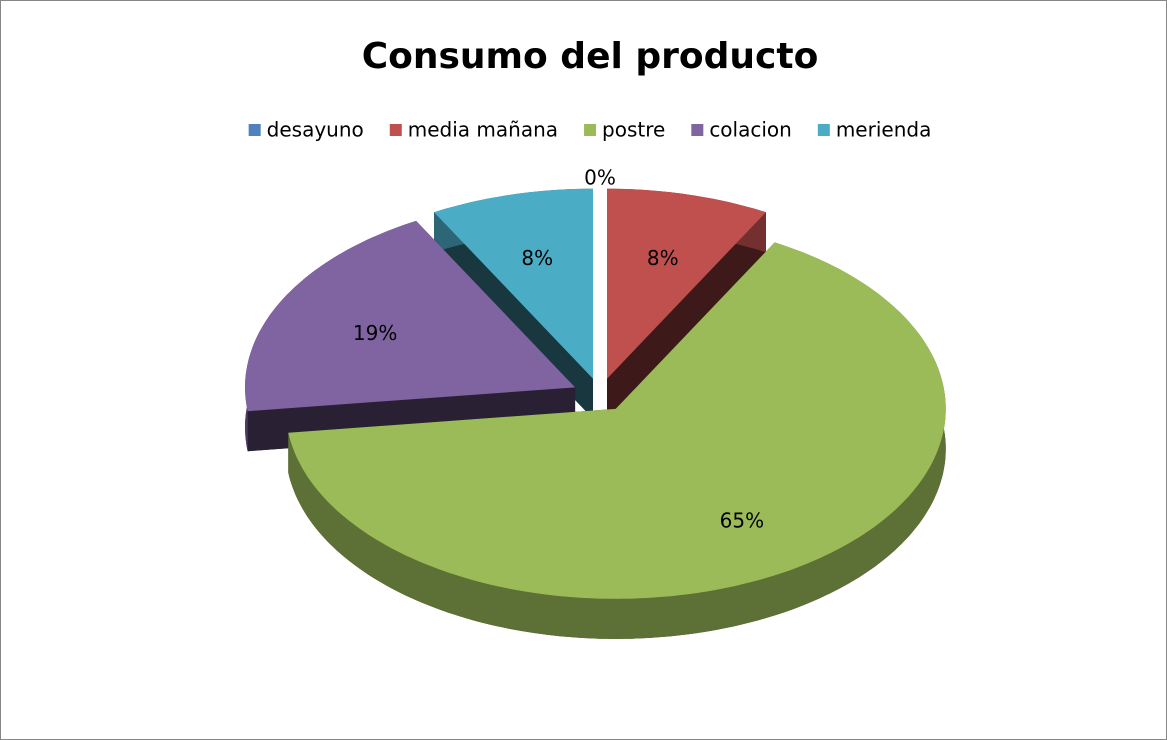  What do you see at coordinates (315, 130) in the screenshot?
I see `legend-label: desayuno` at bounding box center [315, 130].